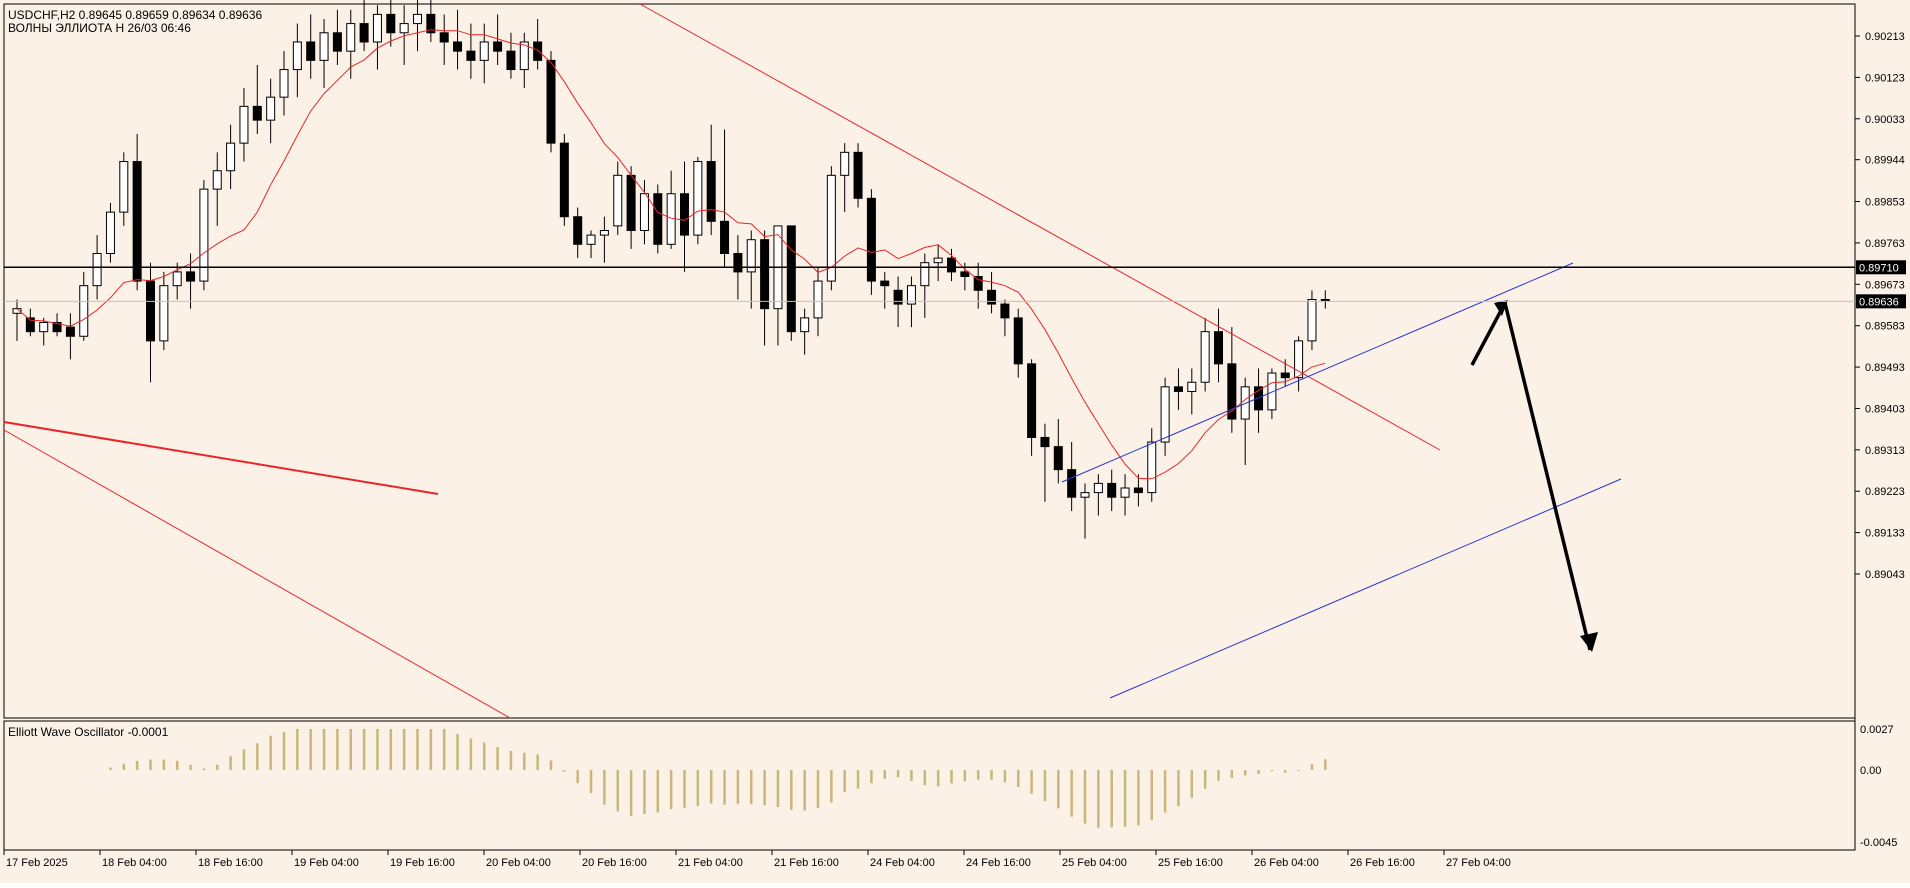 This screenshot has width=1910, height=888. What do you see at coordinates (518, 863) in the screenshot?
I see `time-tick-label: 20 Feb 04:00` at bounding box center [518, 863].